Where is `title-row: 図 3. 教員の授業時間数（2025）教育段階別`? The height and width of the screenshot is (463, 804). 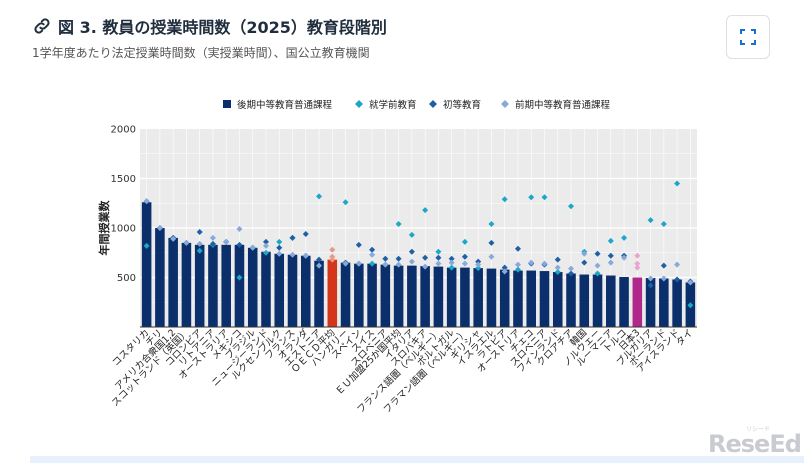
title-row: 図 3. 教員の授業時間数（2025）教育段階別 is located at coordinates (209, 26).